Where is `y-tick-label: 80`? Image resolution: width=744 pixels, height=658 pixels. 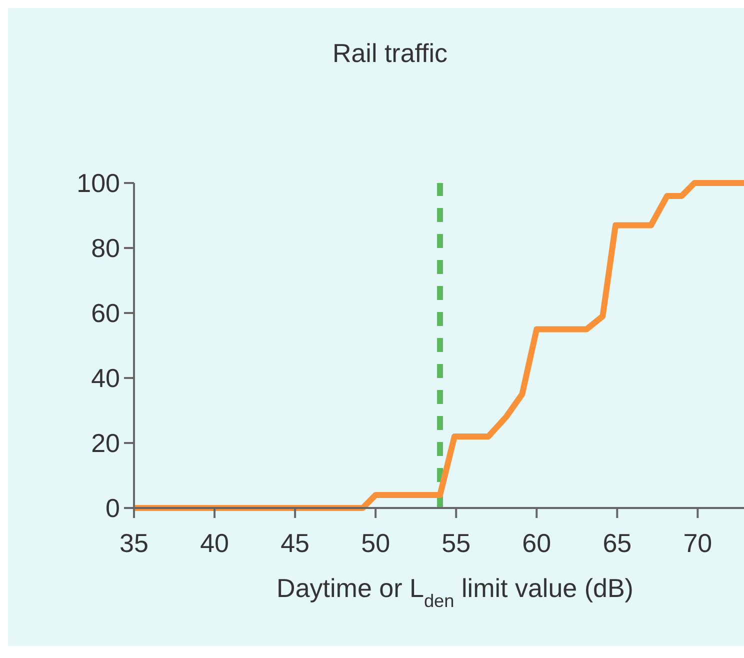
y-tick-label: 80 is located at coordinates (105, 248).